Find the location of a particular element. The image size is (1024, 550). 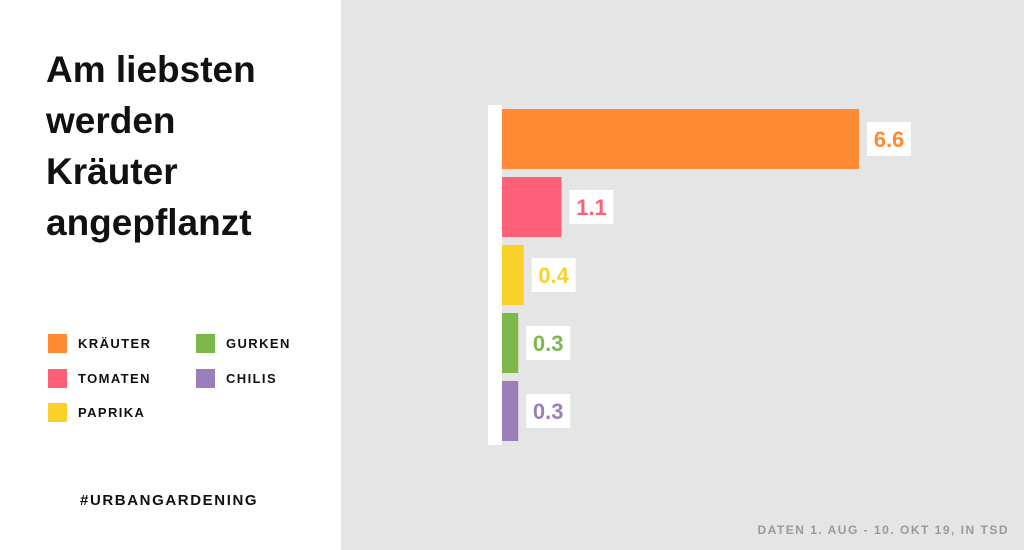

legend-item-tomaten: TOMATEN is located at coordinates (99, 378).